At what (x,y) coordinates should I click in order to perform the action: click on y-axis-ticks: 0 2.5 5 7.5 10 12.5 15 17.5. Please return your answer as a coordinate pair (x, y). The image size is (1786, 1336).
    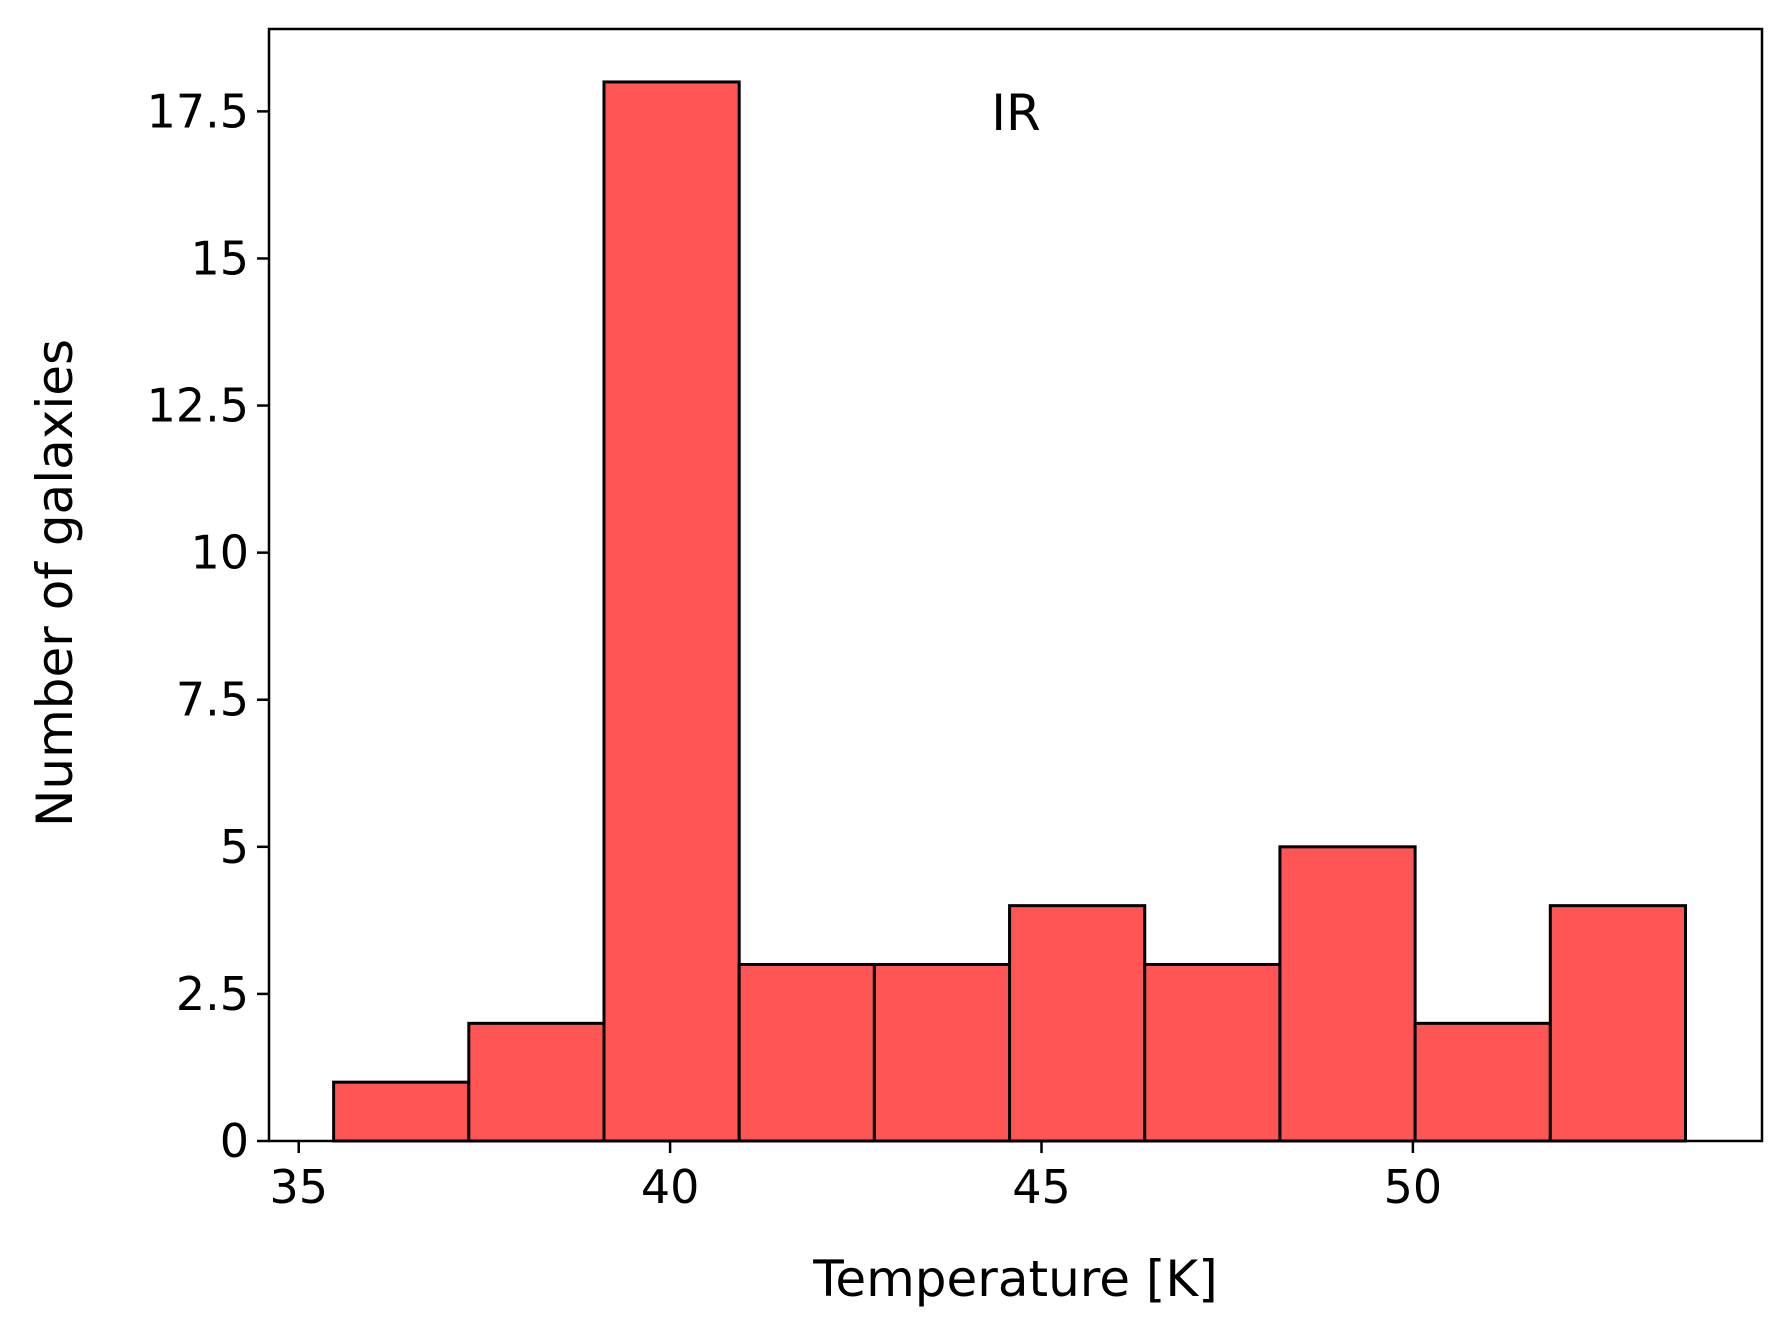
    Looking at the image, I should click on (208, 626).